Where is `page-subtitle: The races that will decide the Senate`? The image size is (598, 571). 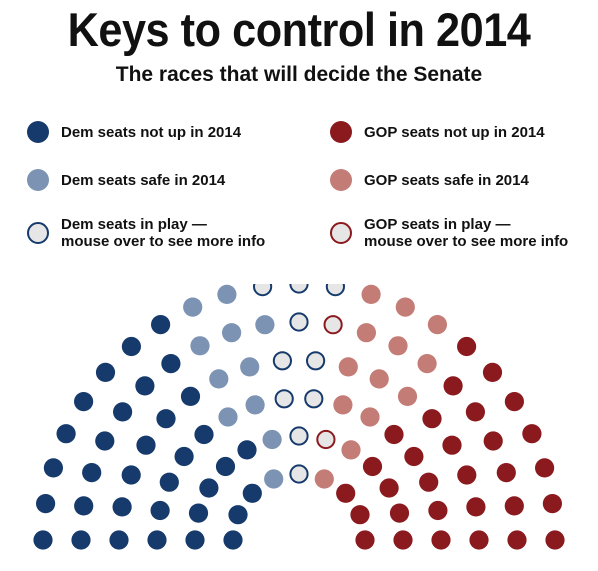 page-subtitle: The races that will decide the Senate is located at coordinates (299, 74).